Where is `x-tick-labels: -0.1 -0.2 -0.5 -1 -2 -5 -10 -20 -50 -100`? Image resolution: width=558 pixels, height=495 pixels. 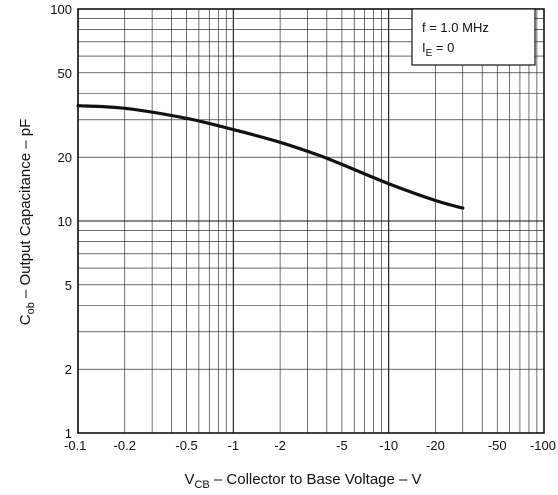
x-tick-labels: -0.1 -0.2 -0.5 -1 -2 -5 -10 -20 -50 -100 is located at coordinates (310, 445).